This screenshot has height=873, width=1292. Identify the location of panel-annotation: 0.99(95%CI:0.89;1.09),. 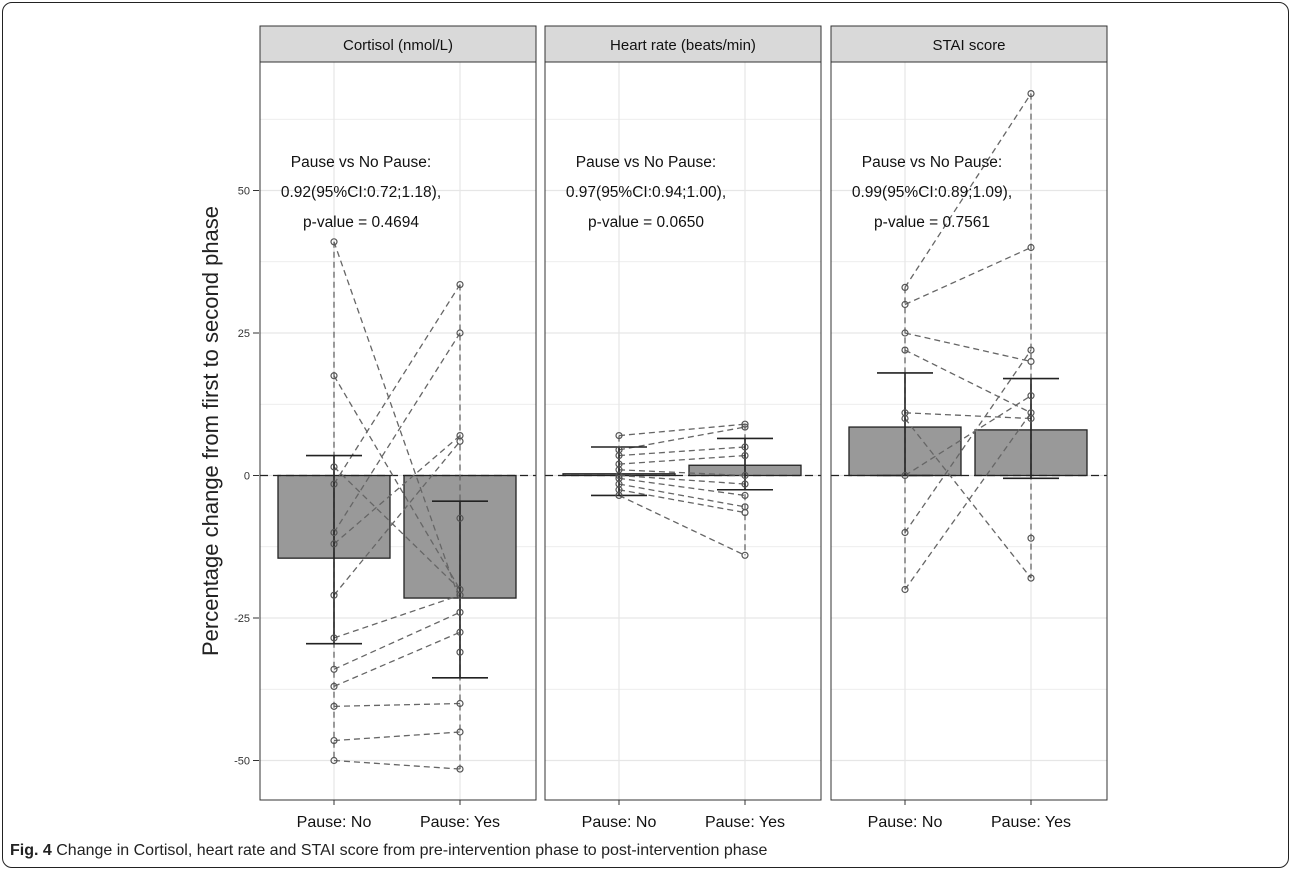
(932, 192).